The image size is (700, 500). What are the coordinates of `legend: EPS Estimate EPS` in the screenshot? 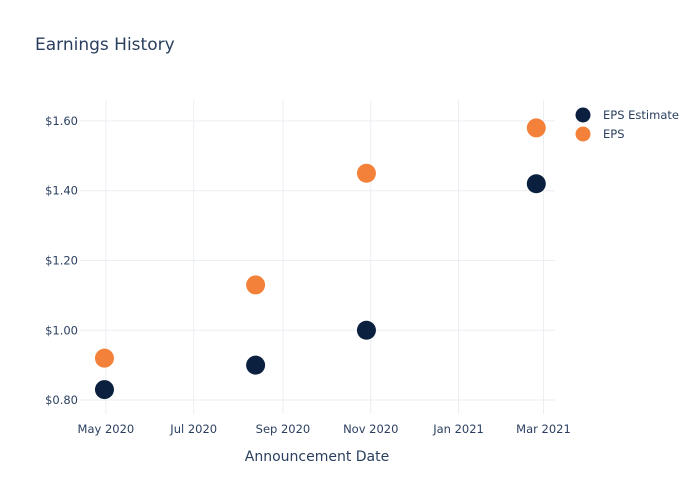 It's located at (627, 124).